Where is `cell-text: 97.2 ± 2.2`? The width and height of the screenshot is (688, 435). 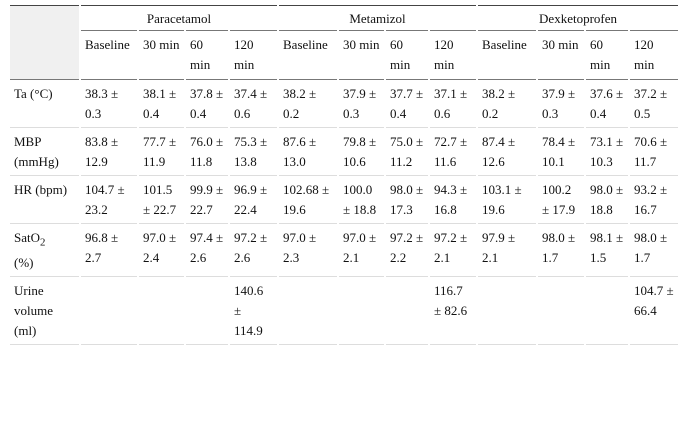 cell-text: 97.2 ± 2.2 is located at coordinates (407, 247).